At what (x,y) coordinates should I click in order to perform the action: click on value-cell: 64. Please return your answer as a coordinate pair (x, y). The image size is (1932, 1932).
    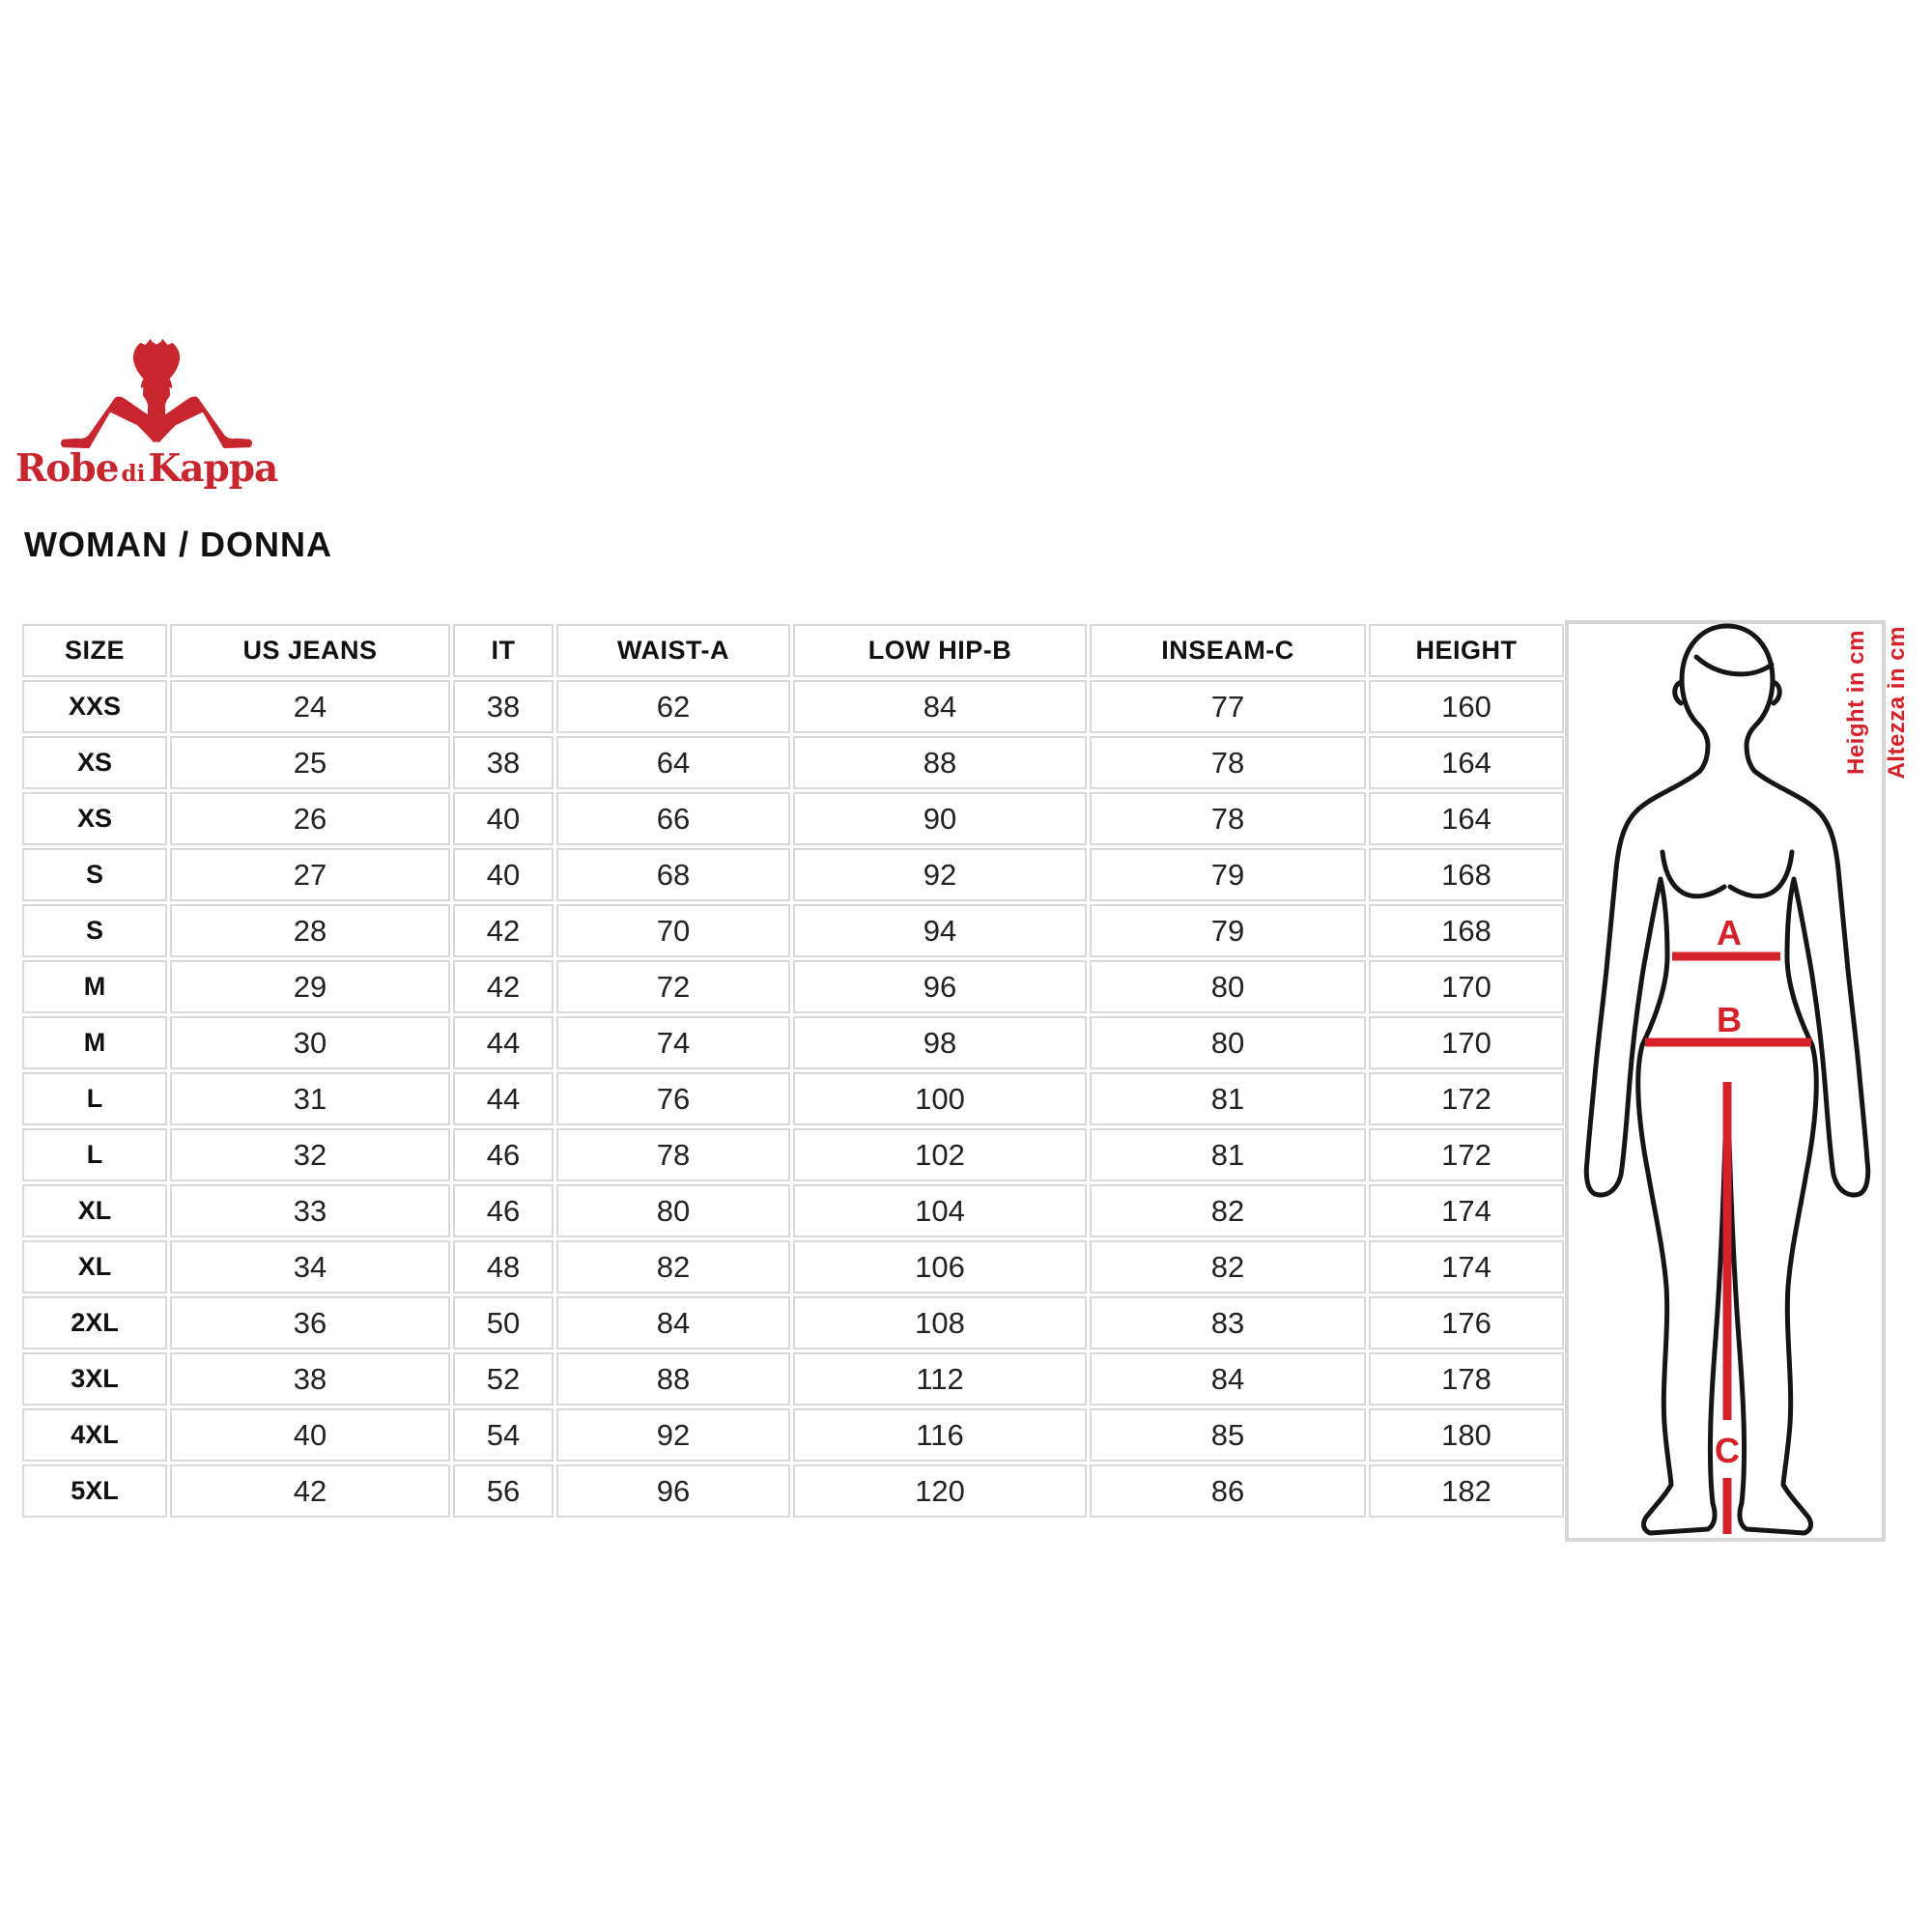
    Looking at the image, I should click on (673, 762).